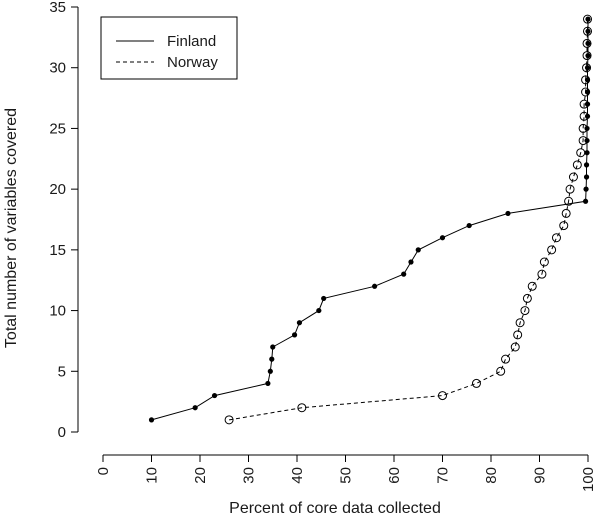 This screenshot has height=519, width=596. I want to click on x-tick-label: 60, so click(394, 475).